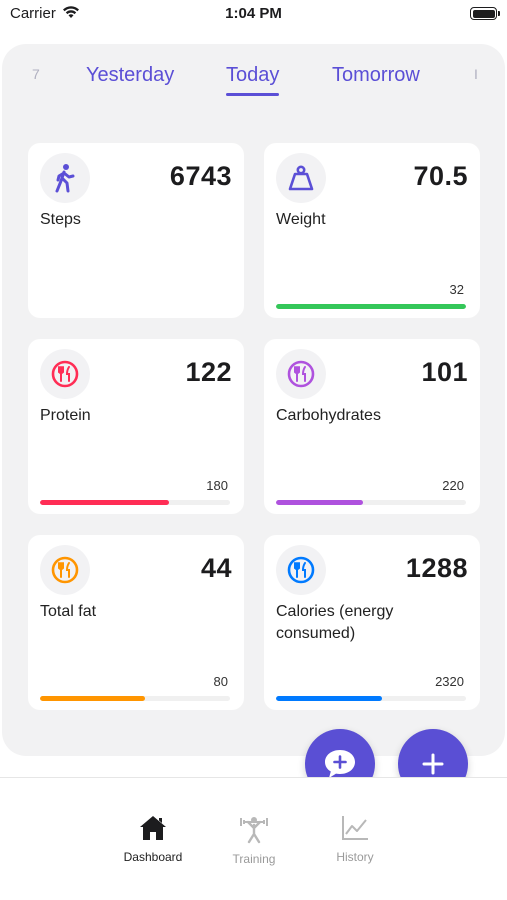 This screenshot has height=900, width=507. What do you see at coordinates (453, 485) in the screenshot?
I see `carbohydrates-goal: 220` at bounding box center [453, 485].